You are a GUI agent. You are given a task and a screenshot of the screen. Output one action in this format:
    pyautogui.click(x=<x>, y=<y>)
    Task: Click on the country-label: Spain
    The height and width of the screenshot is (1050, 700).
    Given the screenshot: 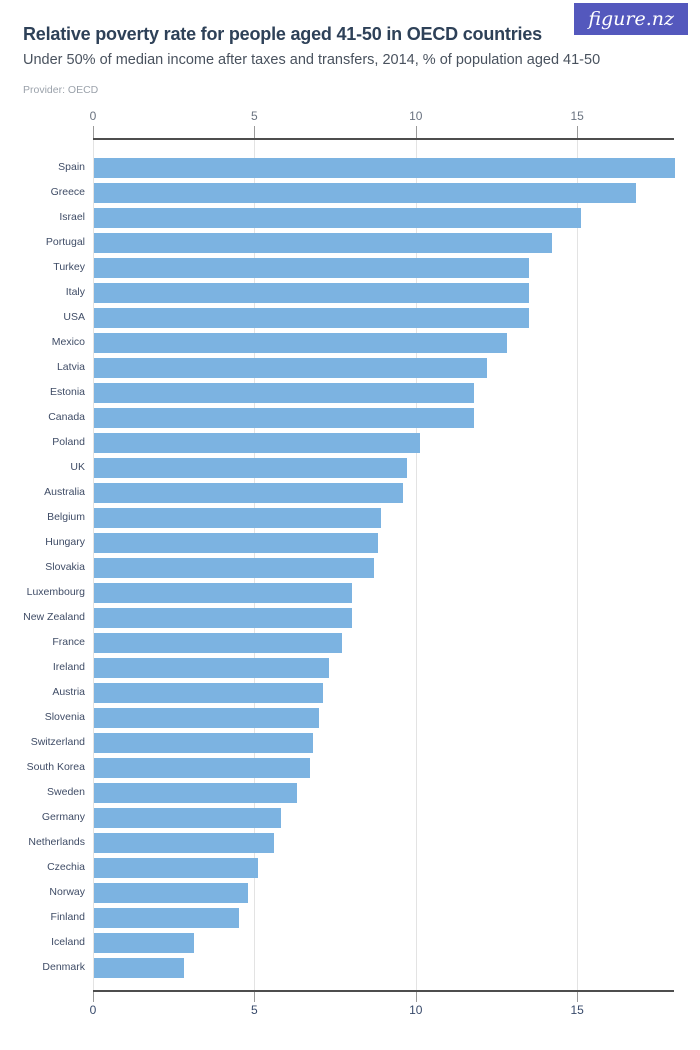 What is the action you would take?
    pyautogui.click(x=71, y=167)
    